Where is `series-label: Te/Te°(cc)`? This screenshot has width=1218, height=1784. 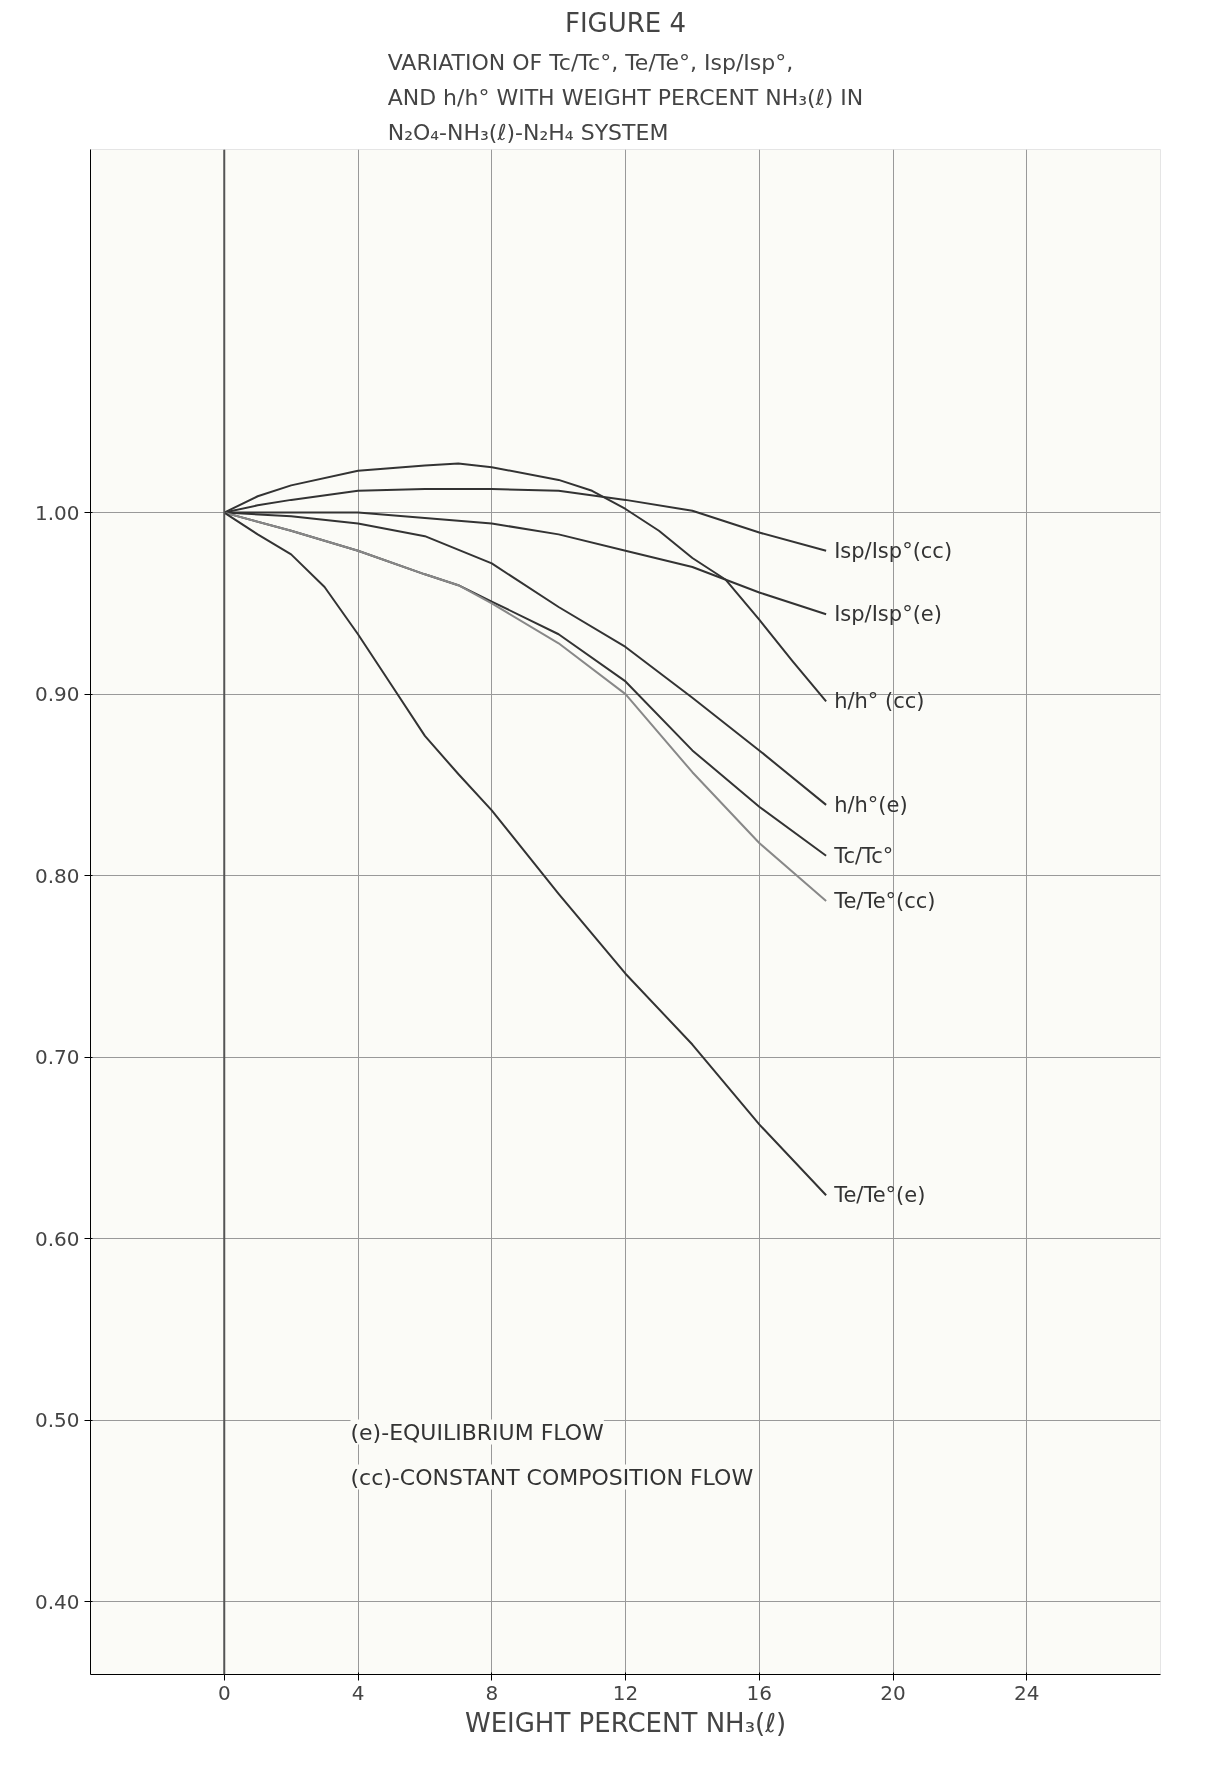 series-label: Te/Te°(cc) is located at coordinates (884, 901).